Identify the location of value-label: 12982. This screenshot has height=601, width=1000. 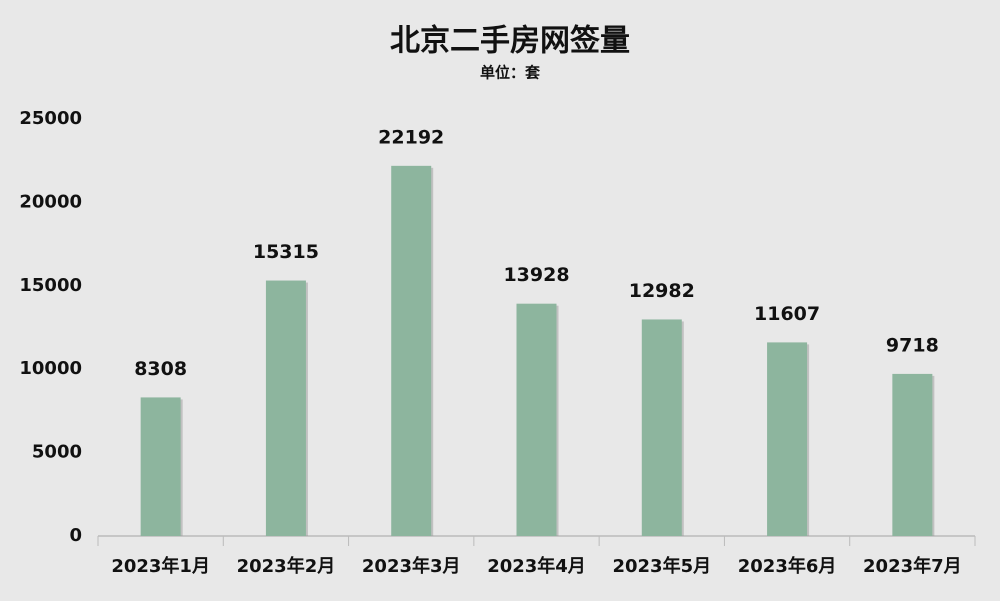
(662, 291).